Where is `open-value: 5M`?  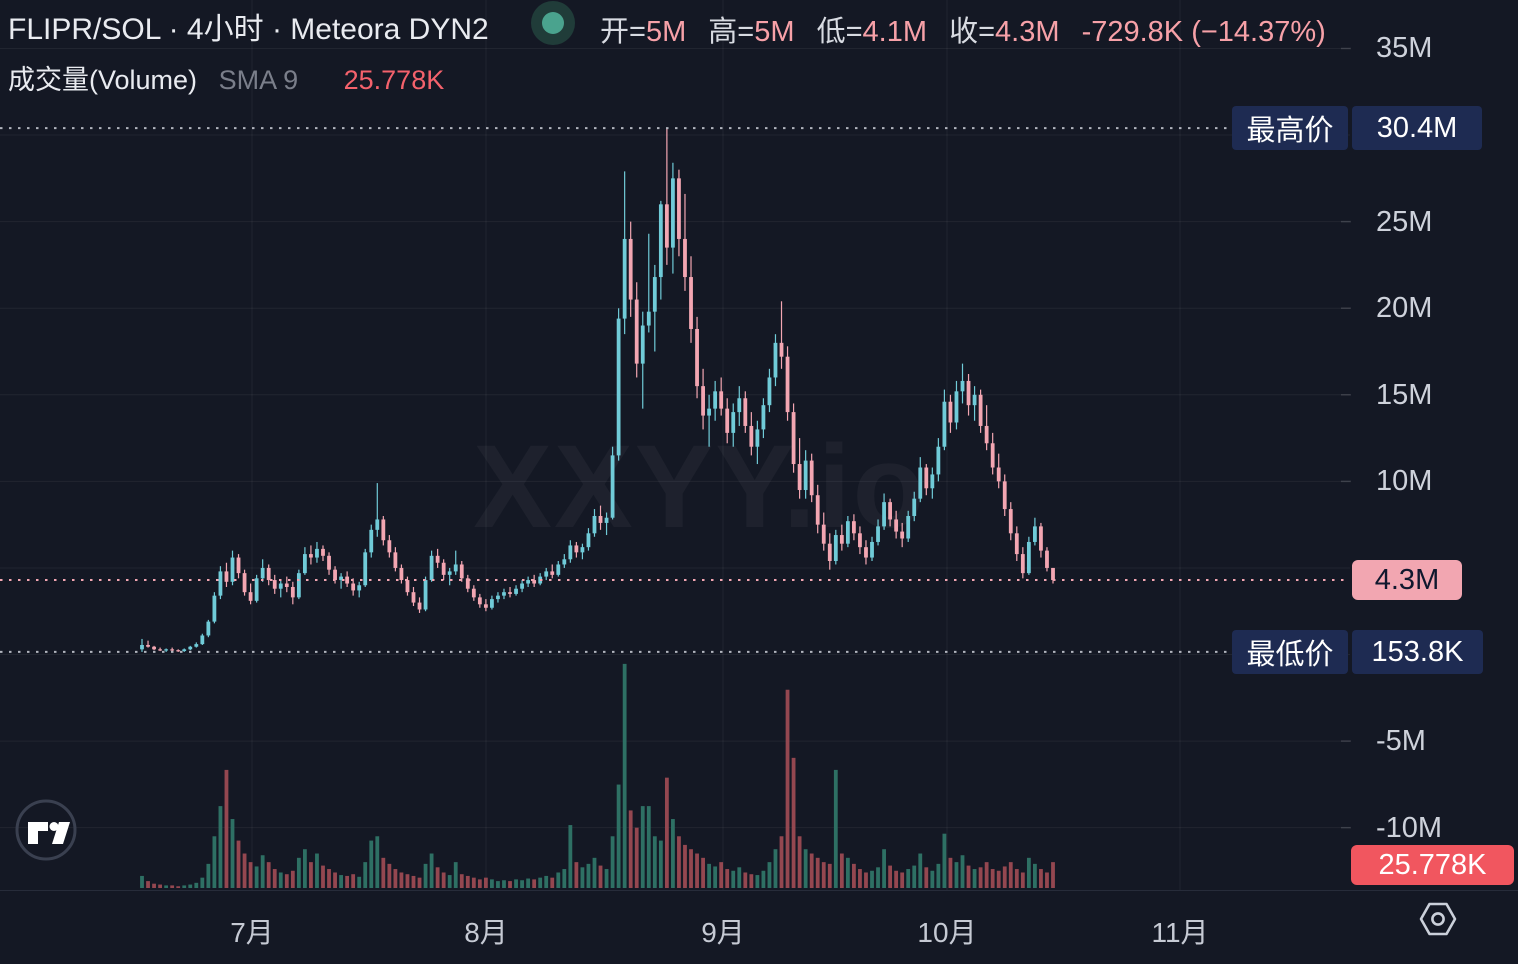 open-value: 5M is located at coordinates (666, 32).